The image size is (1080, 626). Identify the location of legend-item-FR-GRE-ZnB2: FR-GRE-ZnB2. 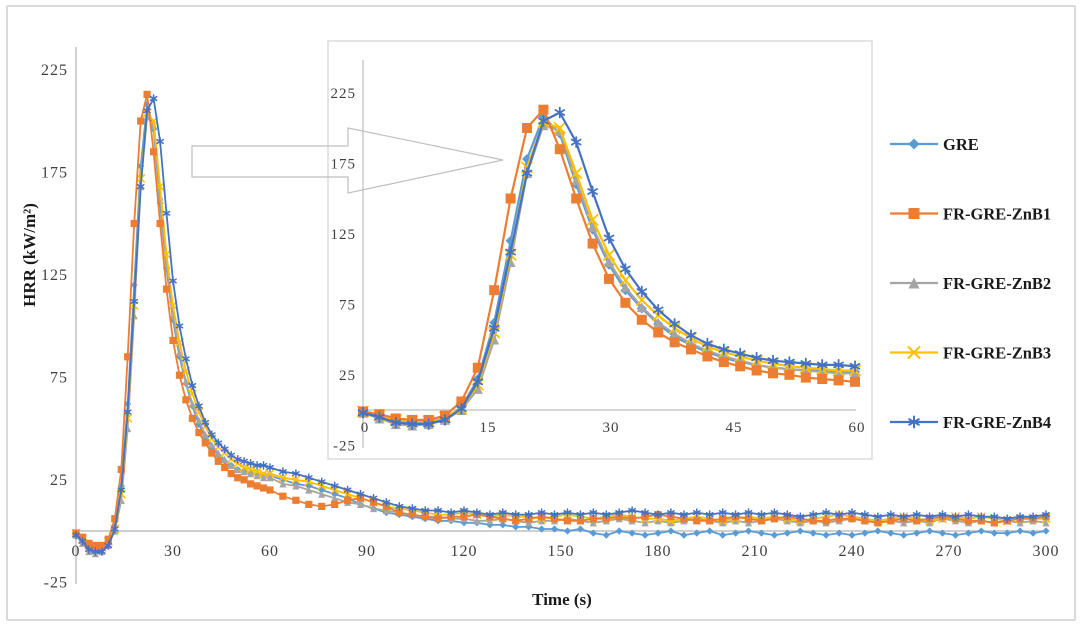
(970, 283).